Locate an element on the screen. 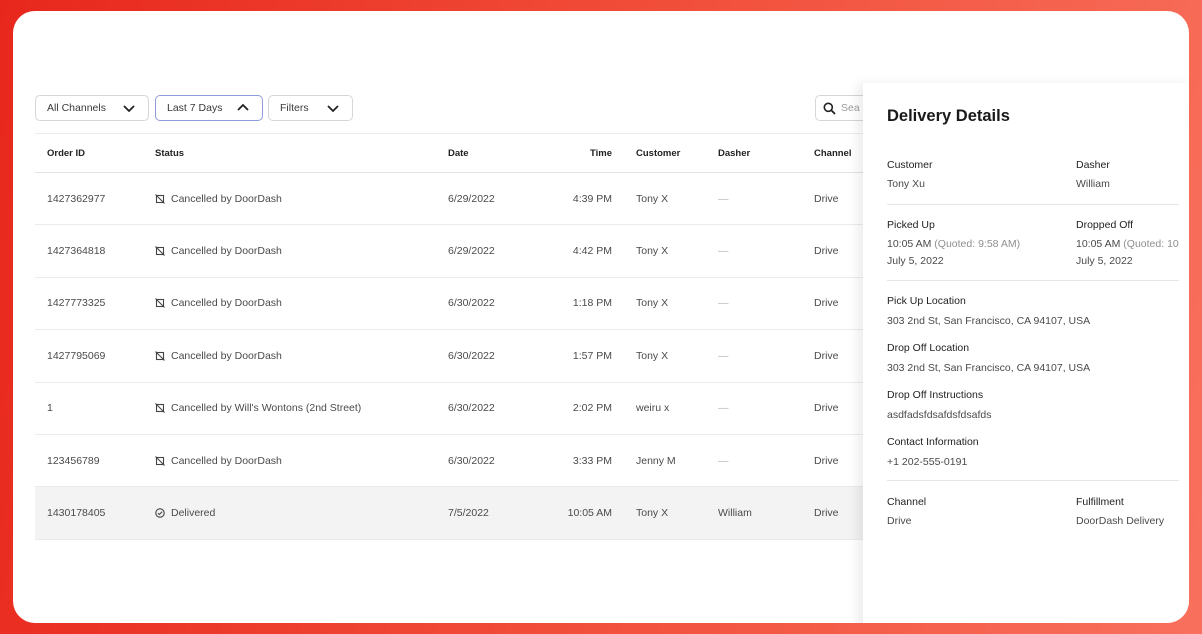 Image resolution: width=1202 pixels, height=634 pixels. panel-title: Delivery Details is located at coordinates (948, 116).